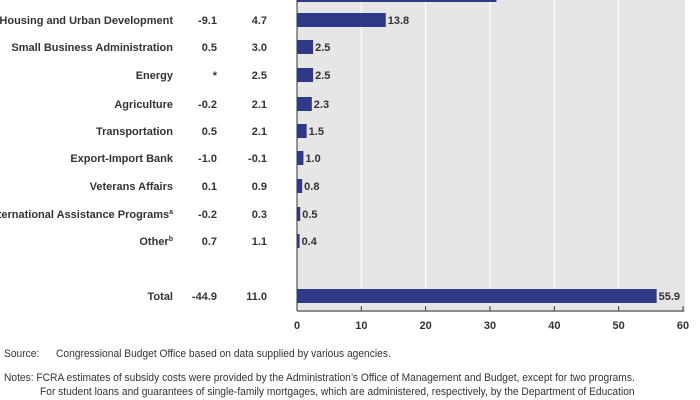  Describe the element at coordinates (669, 297) in the screenshot. I see `data-label: 55.9` at that location.